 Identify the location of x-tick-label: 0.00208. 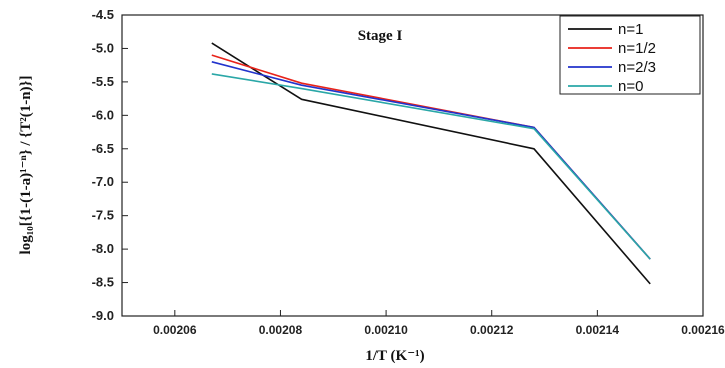
(281, 330).